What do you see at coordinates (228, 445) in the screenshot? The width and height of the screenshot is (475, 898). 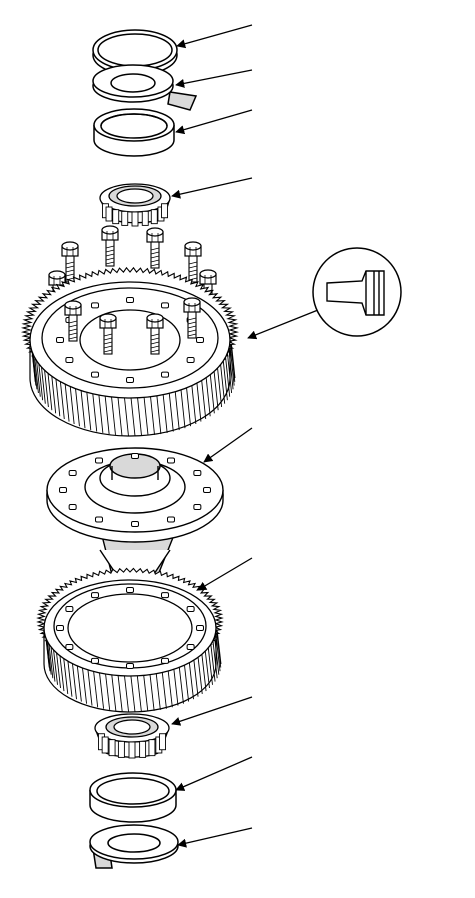 I see `leader-carrier` at bounding box center [228, 445].